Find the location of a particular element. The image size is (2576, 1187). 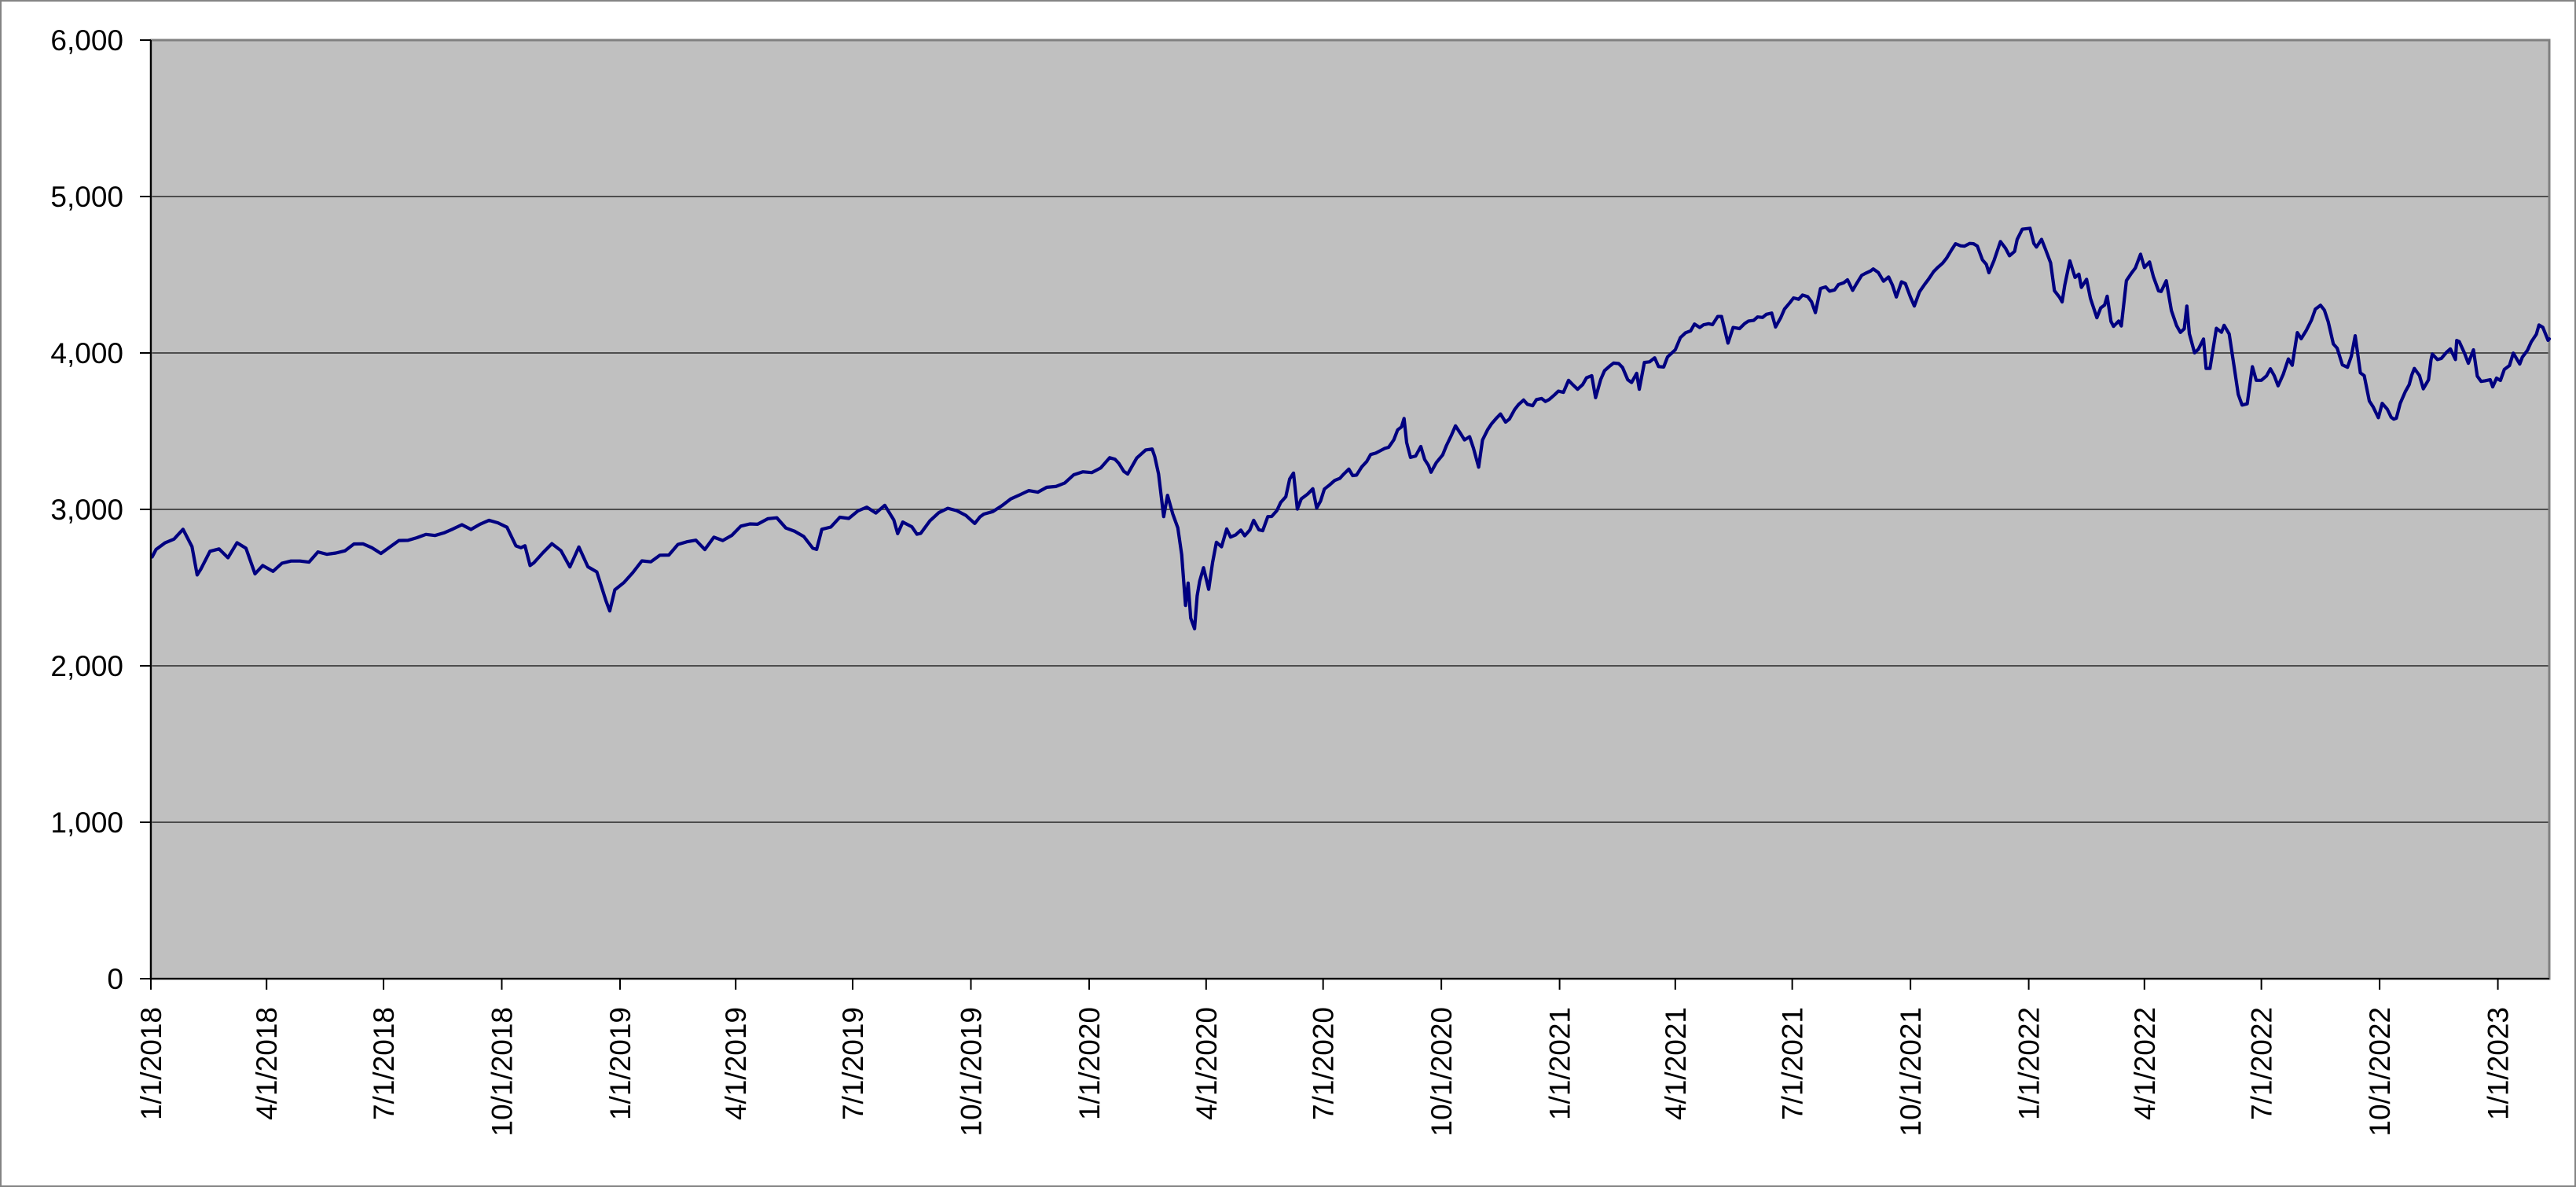

x-tick-label: 1/1/2023 is located at coordinates (2498, 1063).